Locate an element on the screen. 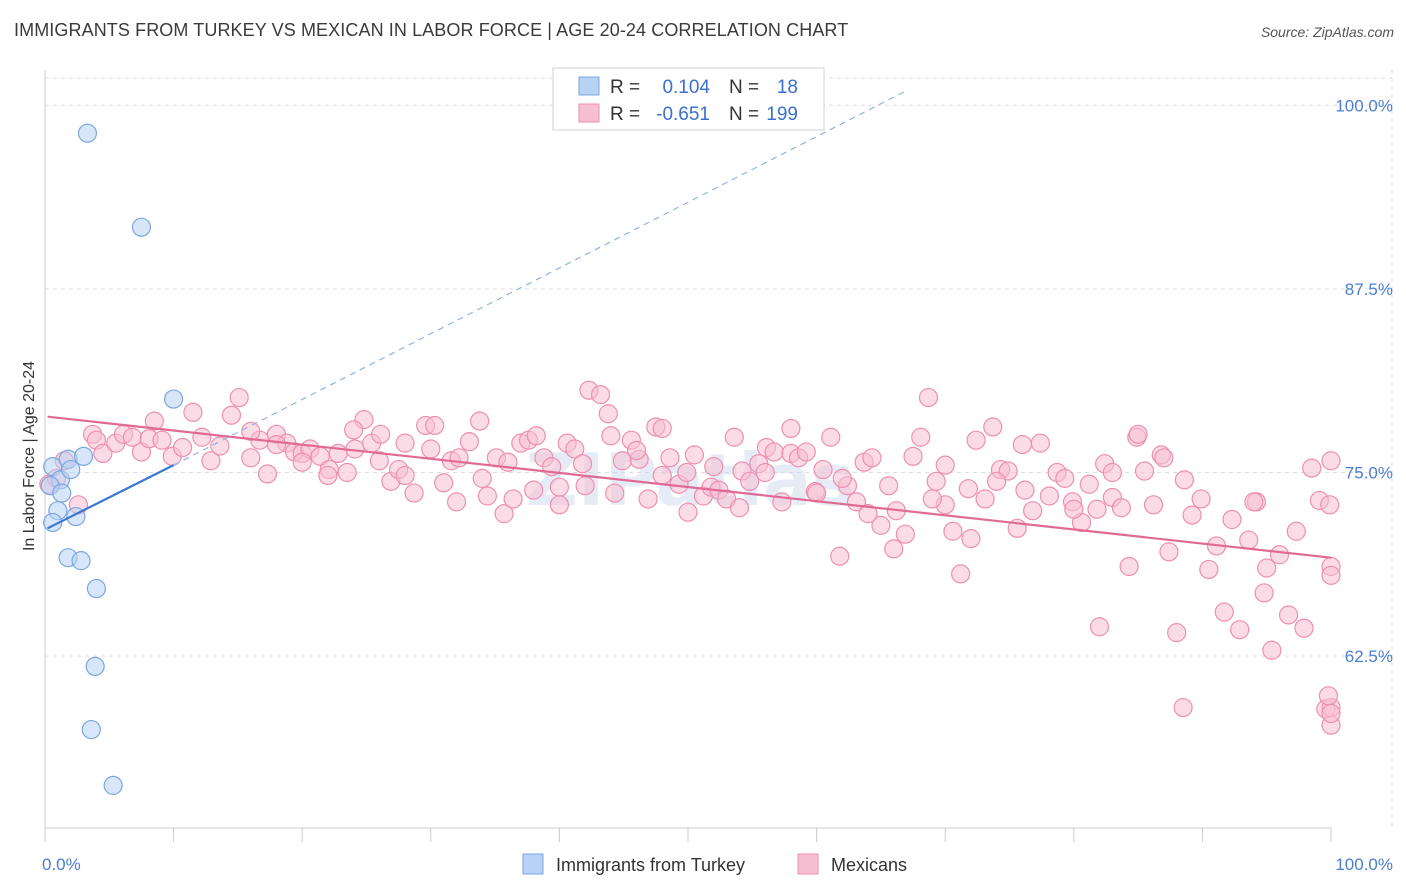 The width and height of the screenshot is (1406, 892). mexicans-trend-line is located at coordinates (689, 487).